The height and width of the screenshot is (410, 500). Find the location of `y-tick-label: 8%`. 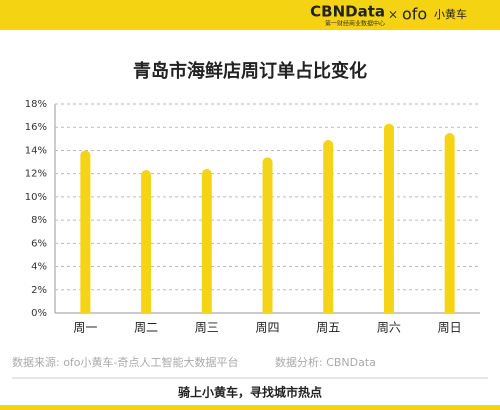

y-tick-label: 8% is located at coordinates (39, 220).